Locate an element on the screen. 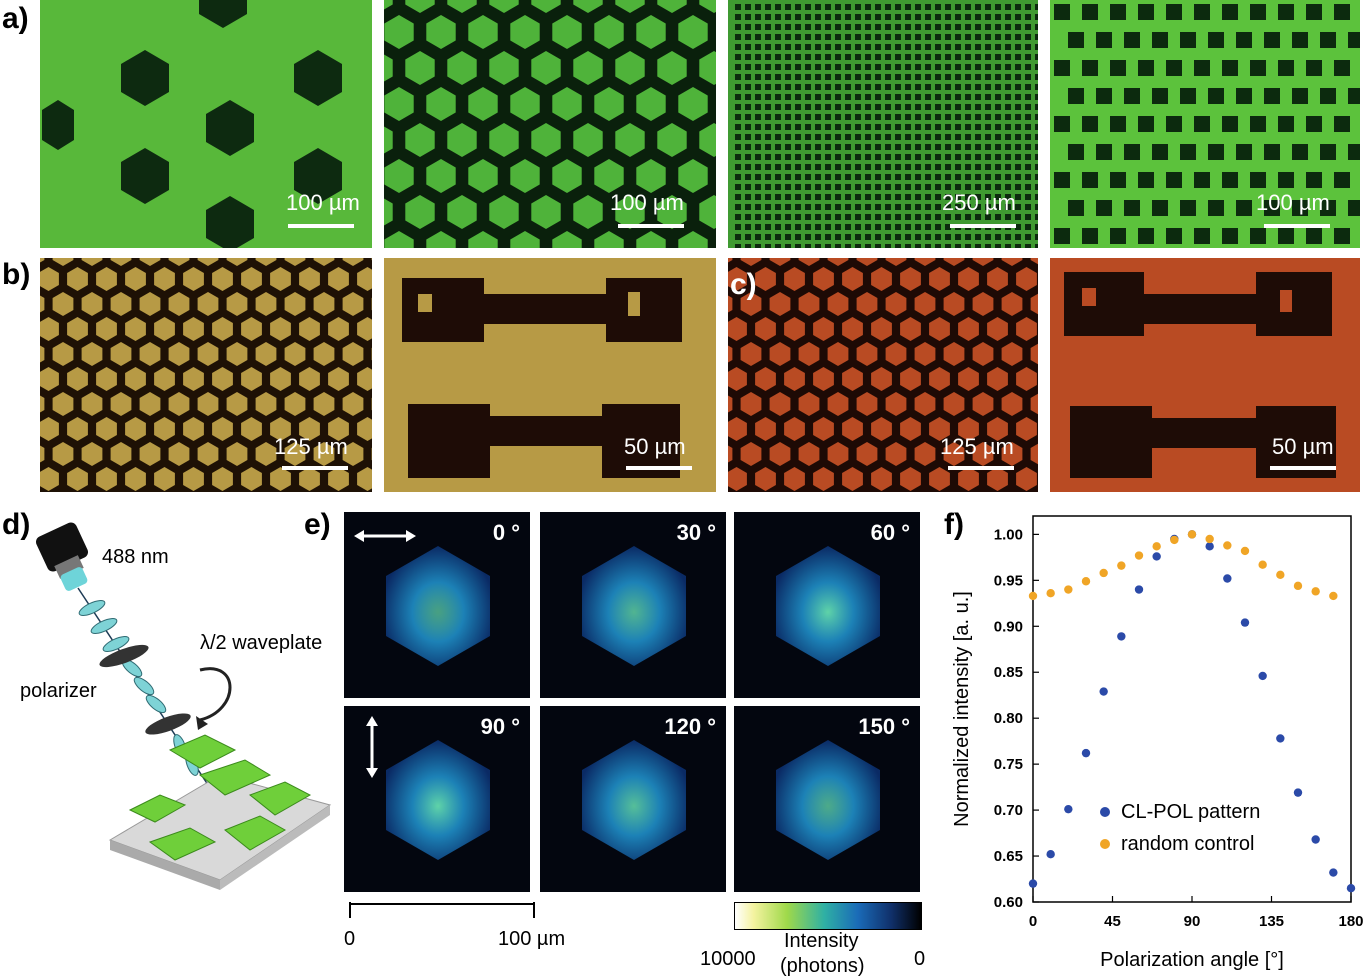 The image size is (1367, 980). y-tick-label: 1.00 is located at coordinates (1008, 534).